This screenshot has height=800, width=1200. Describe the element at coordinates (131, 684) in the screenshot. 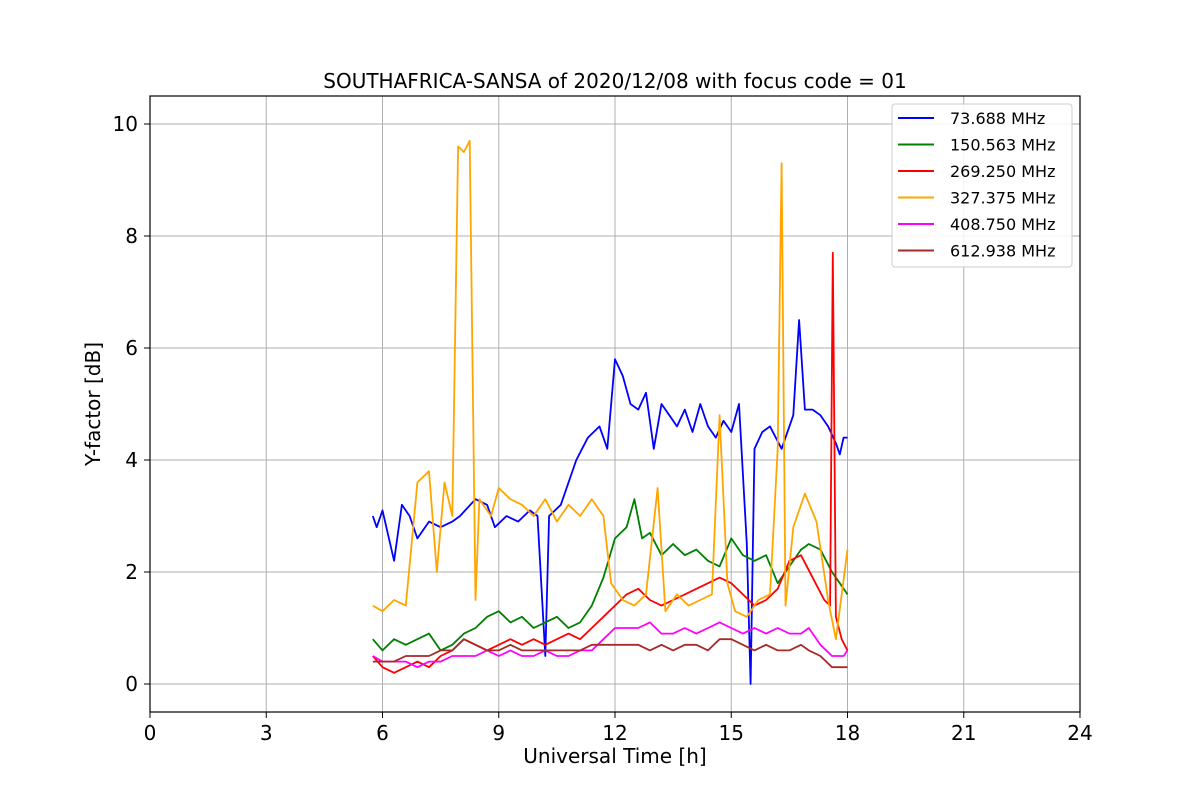

I see `y-tick-label: 0` at that location.